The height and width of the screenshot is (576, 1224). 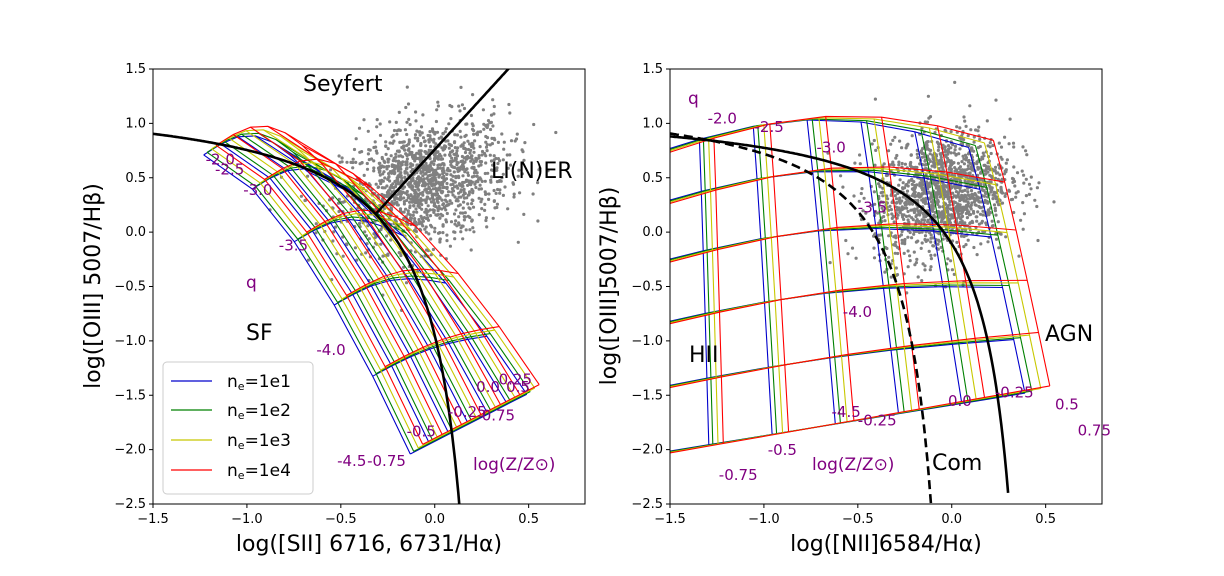 What do you see at coordinates (93, 286) in the screenshot?
I see `left-y-axis-title: log([OIII] 5007/Hβ)` at bounding box center [93, 286].